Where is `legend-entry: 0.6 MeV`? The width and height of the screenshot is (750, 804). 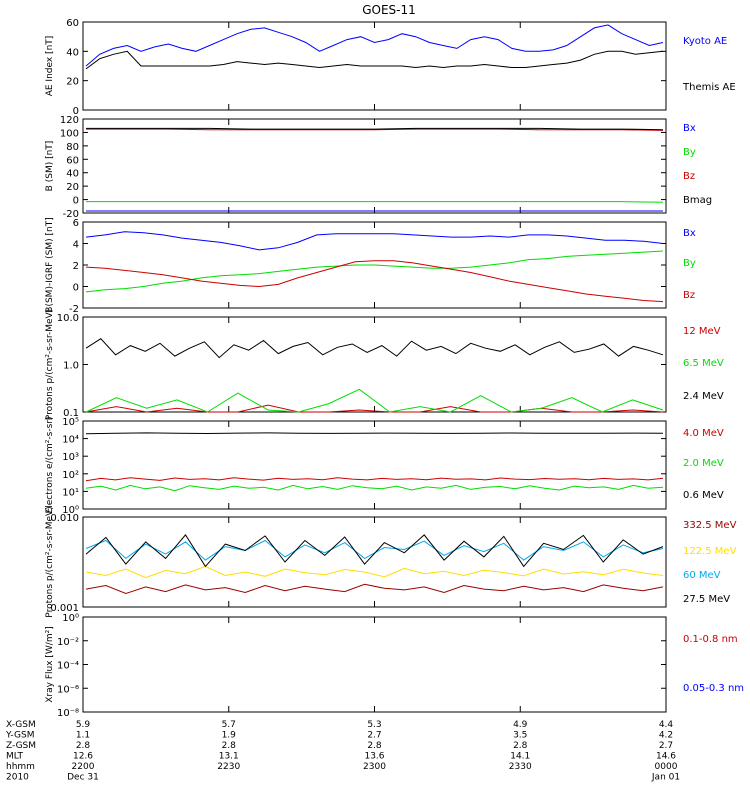 legend-entry: 0.6 MeV is located at coordinates (703, 495).